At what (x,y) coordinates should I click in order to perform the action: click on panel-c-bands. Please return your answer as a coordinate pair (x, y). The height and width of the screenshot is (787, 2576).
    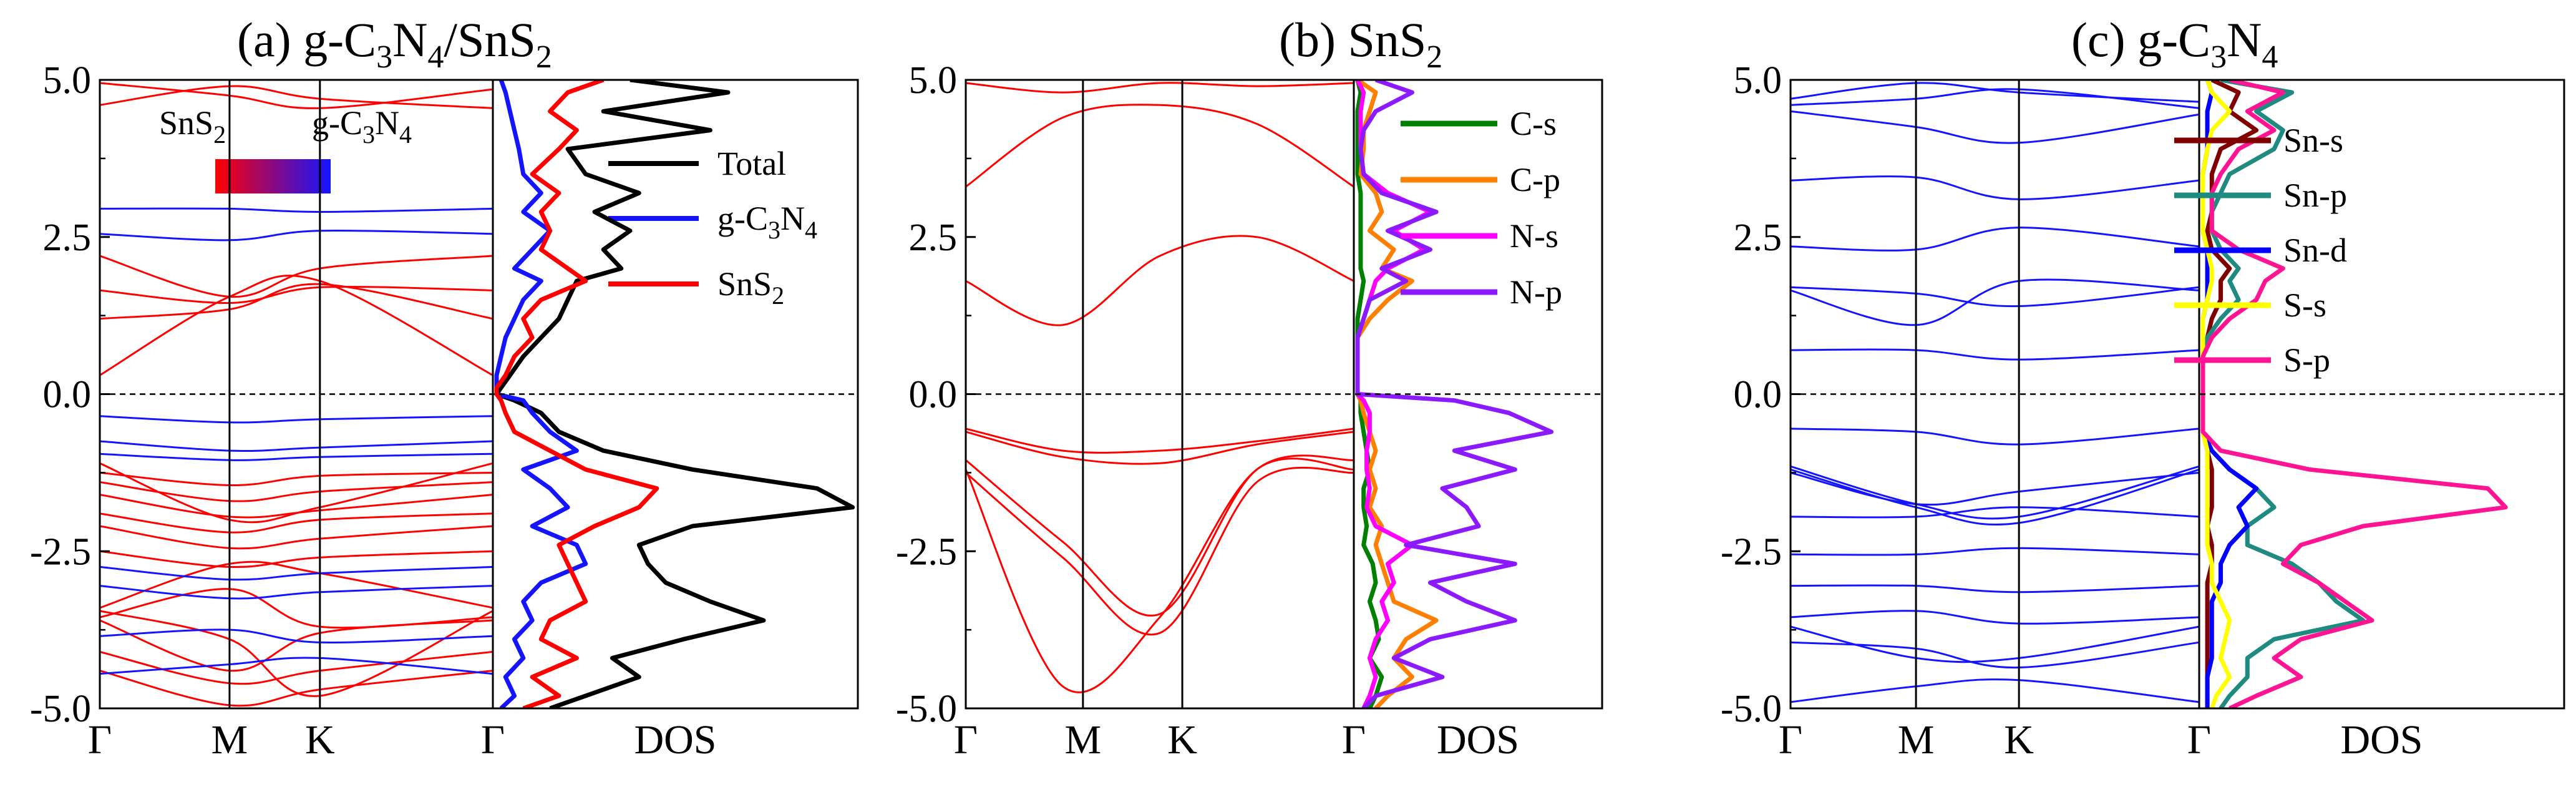
    Looking at the image, I should click on (1995, 392).